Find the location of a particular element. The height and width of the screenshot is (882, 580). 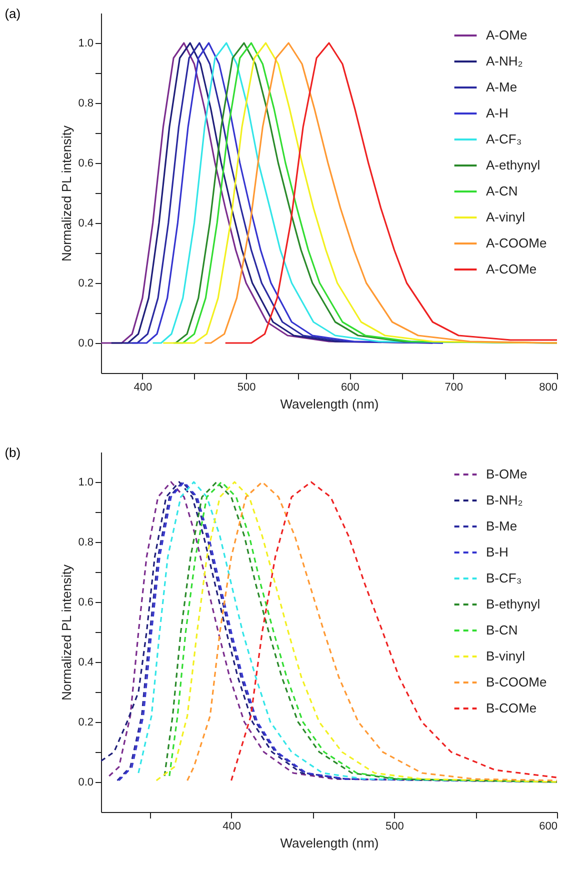

legend-label: A-OMe is located at coordinates (507, 35).